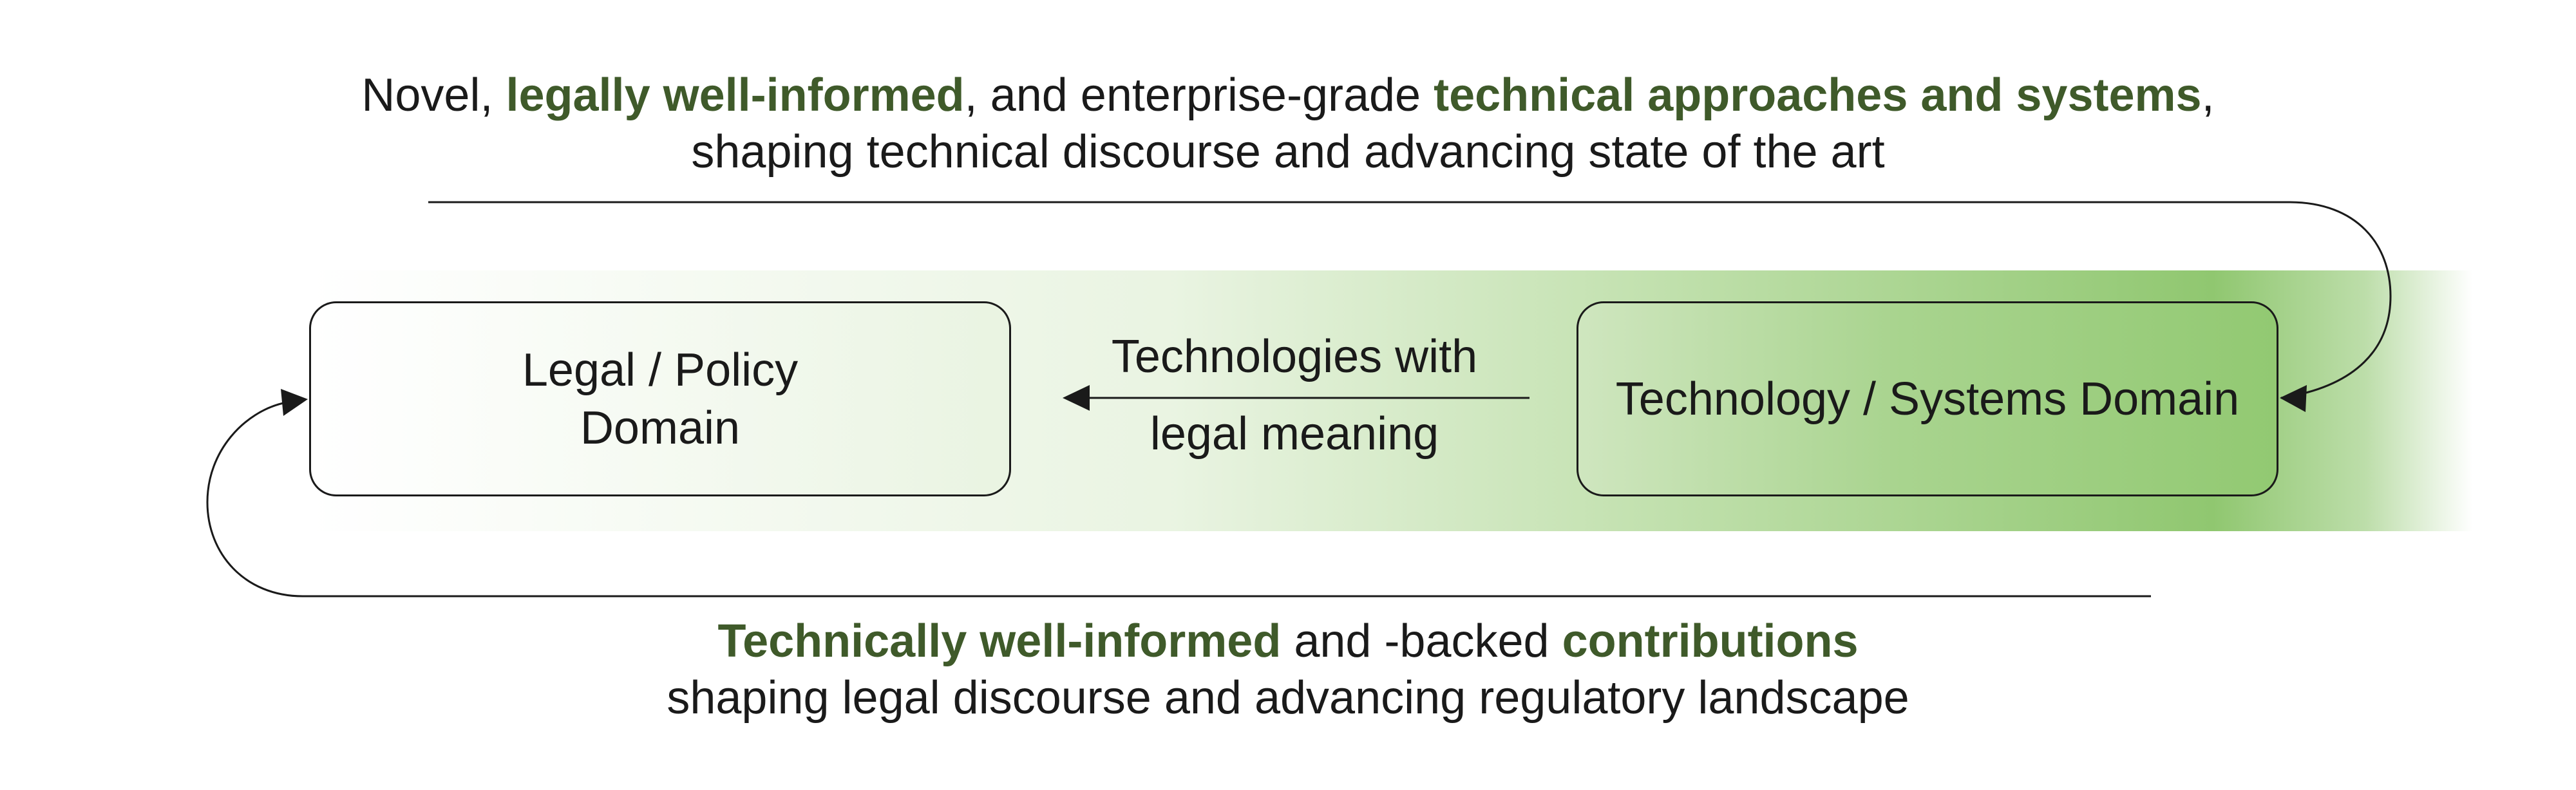  What do you see at coordinates (660, 428) in the screenshot?
I see `legal-box-line2: Domain` at bounding box center [660, 428].